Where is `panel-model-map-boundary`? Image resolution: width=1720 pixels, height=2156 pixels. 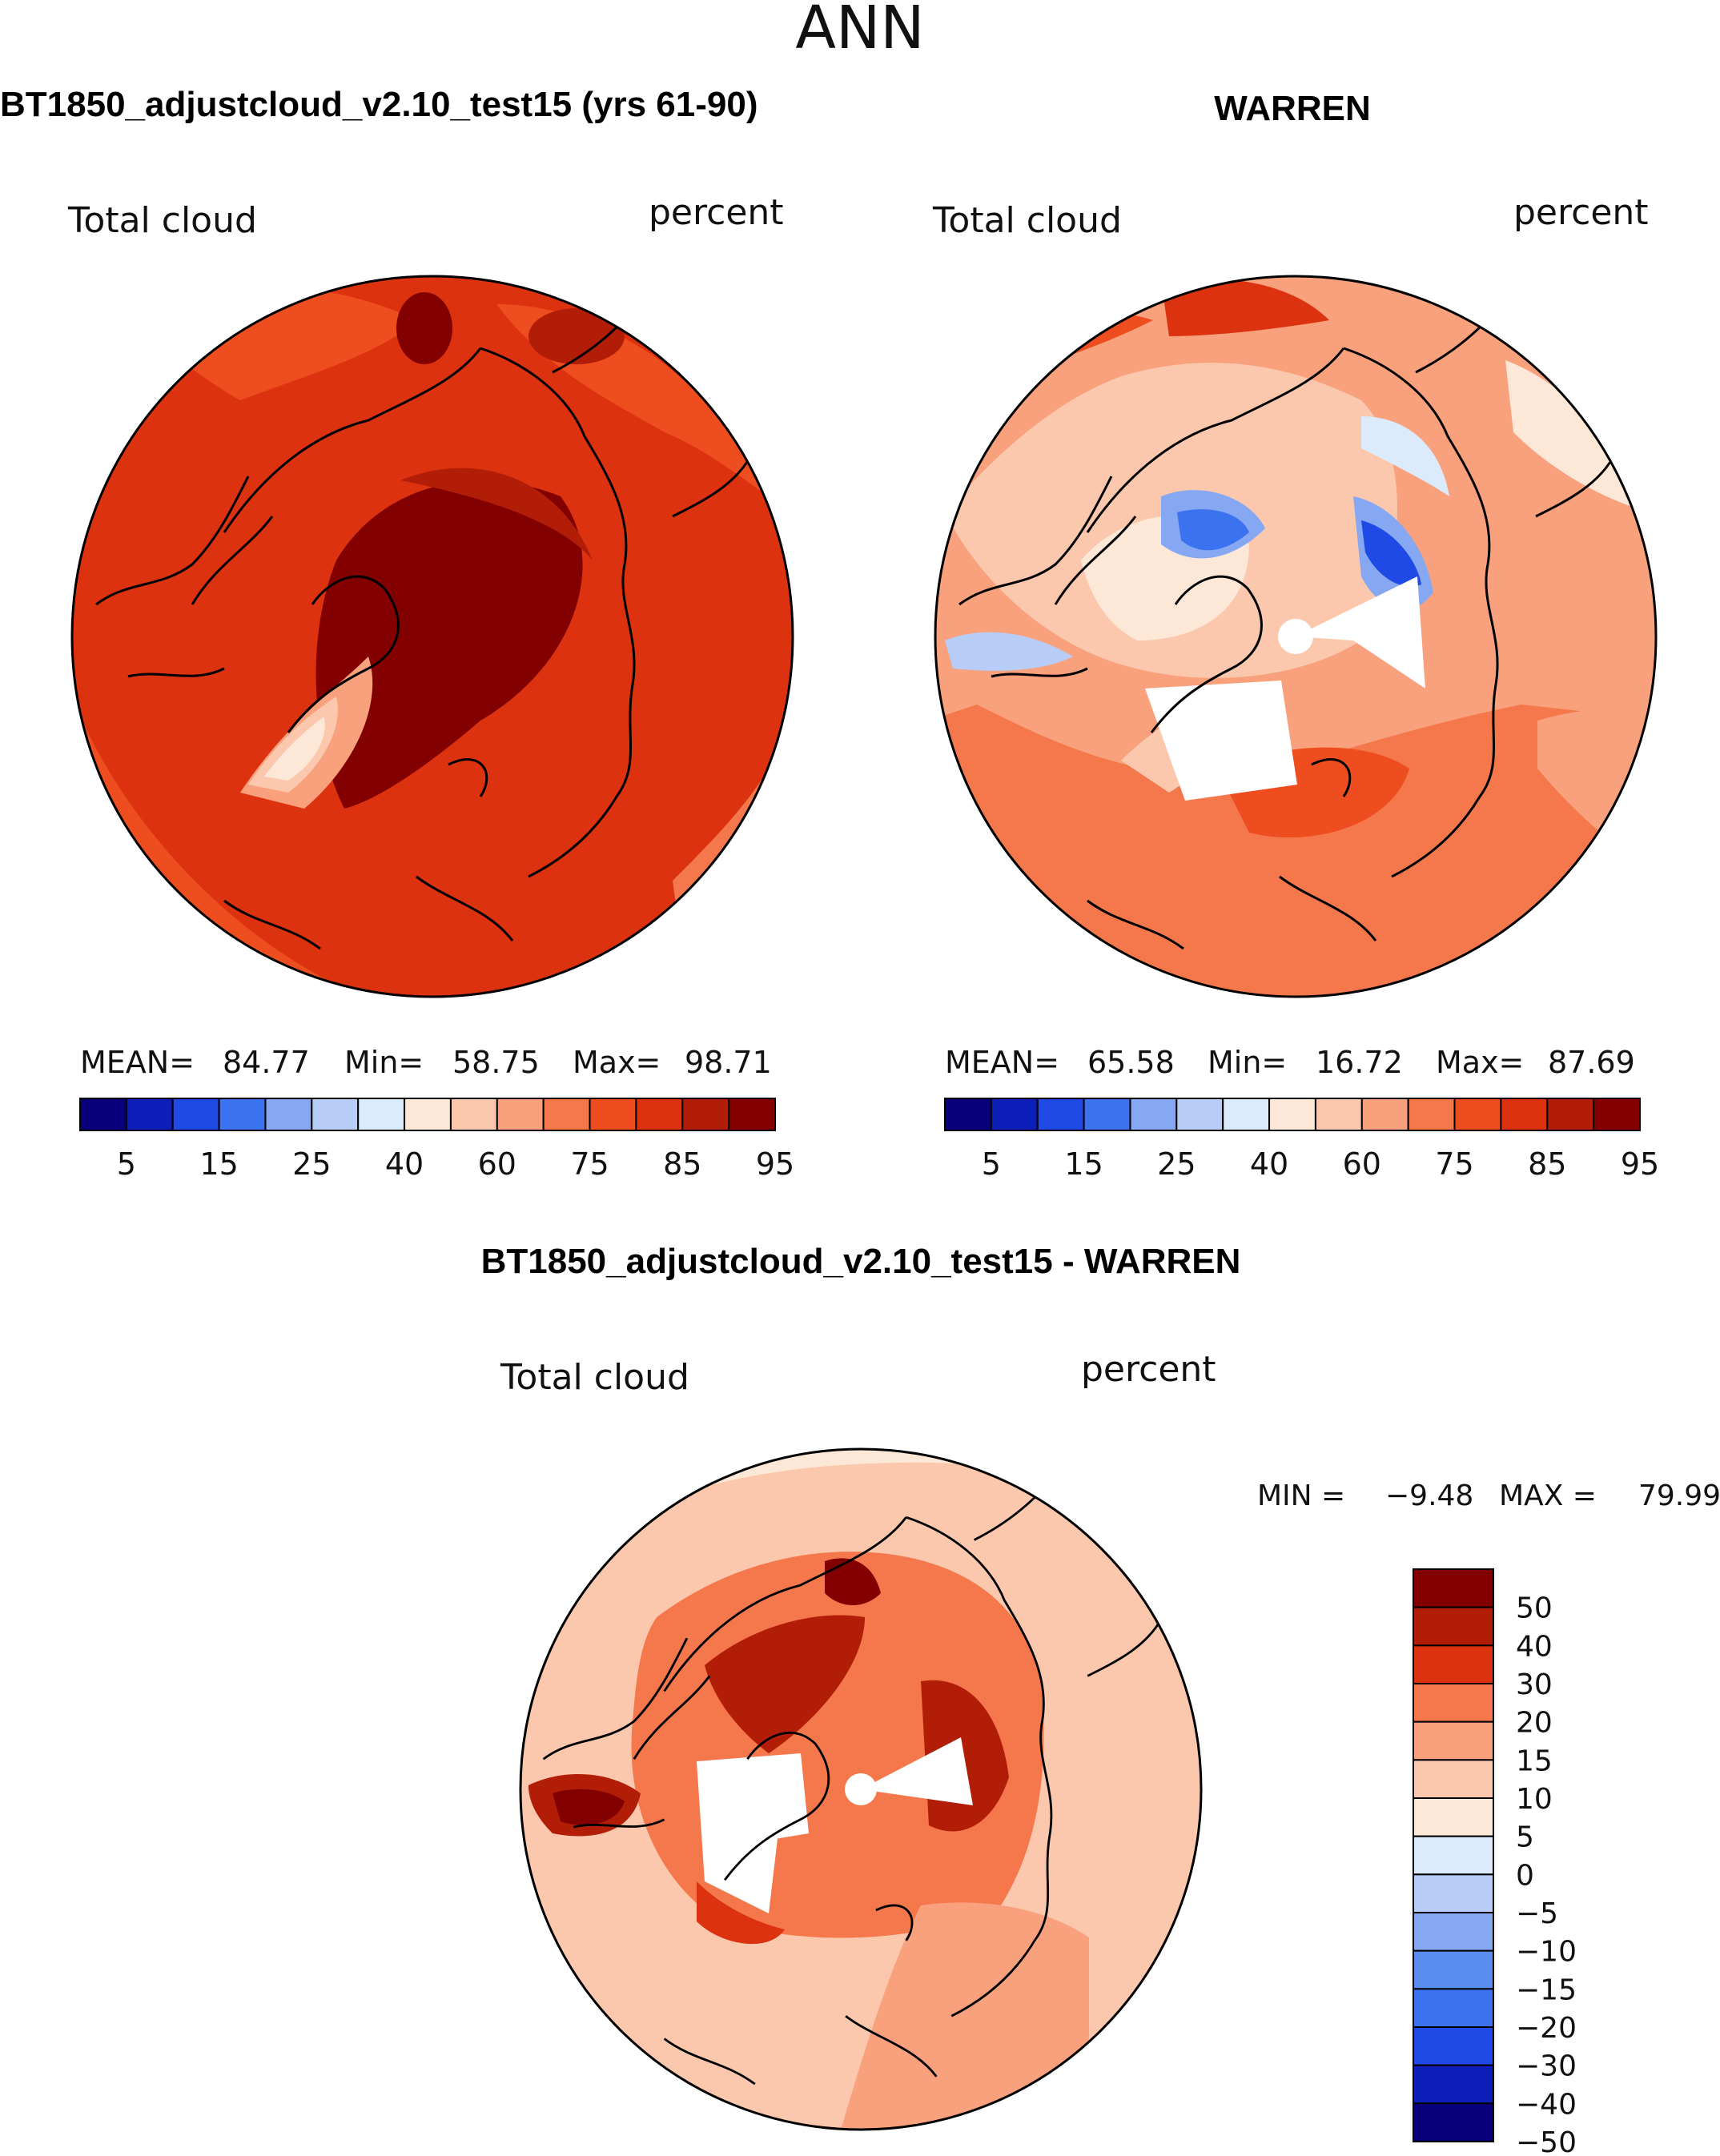
panel-model-map-boundary is located at coordinates (432, 636).